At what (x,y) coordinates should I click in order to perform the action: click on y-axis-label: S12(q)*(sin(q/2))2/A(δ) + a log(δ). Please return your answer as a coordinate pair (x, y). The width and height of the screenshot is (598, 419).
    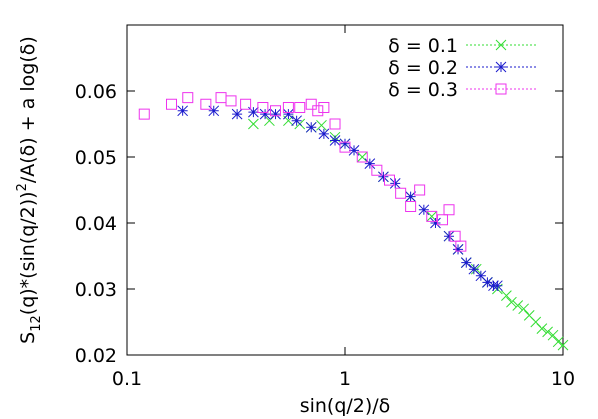
    Looking at the image, I should click on (29, 190).